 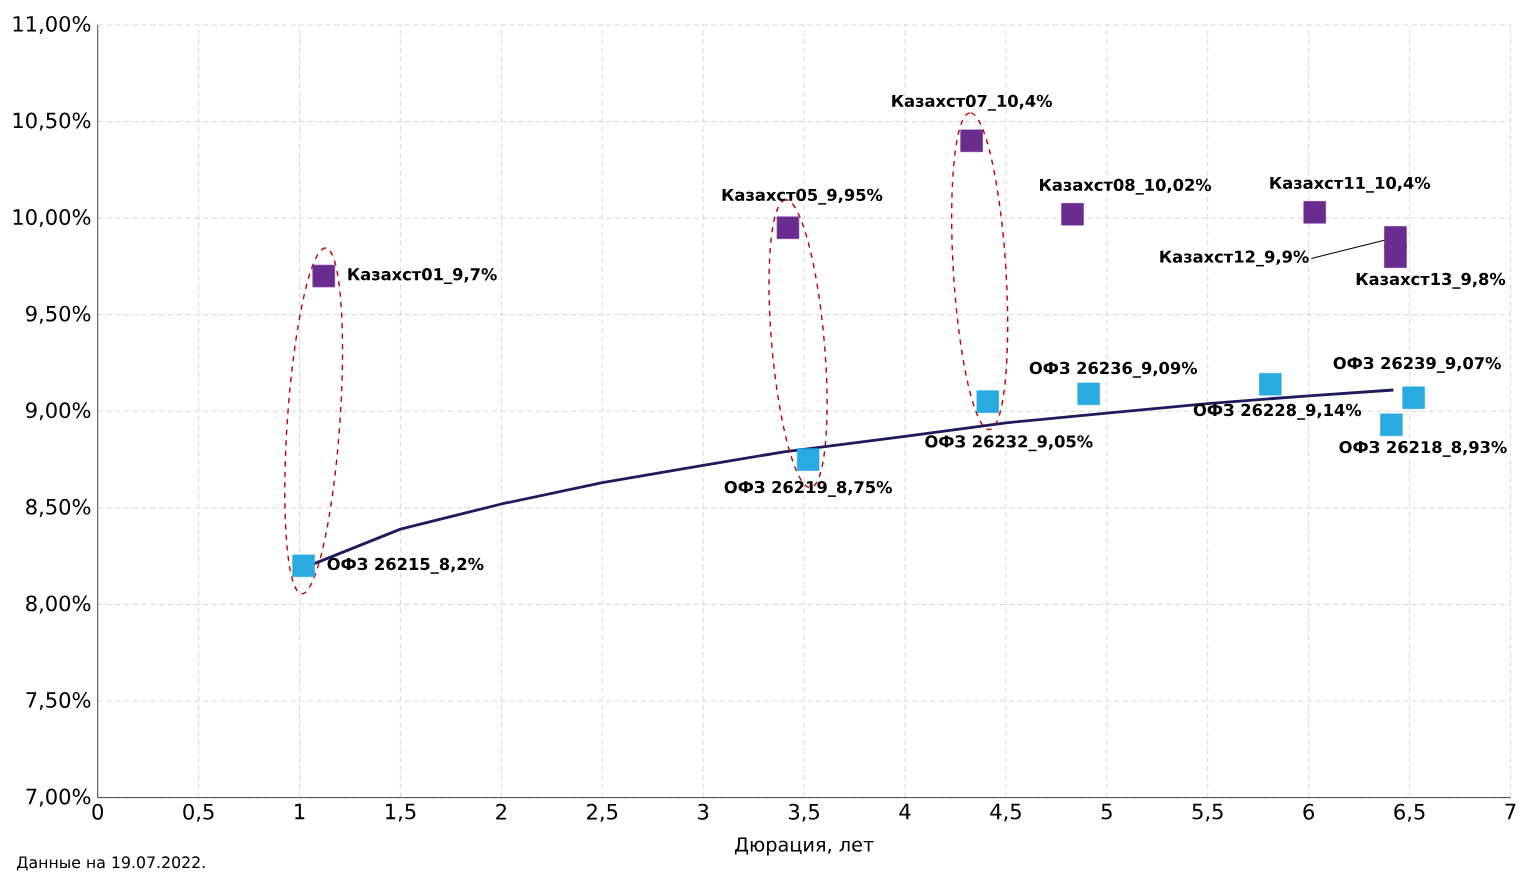 I want to click on annotation: ОФЗ 26239_9,07%, so click(x=1417, y=364).